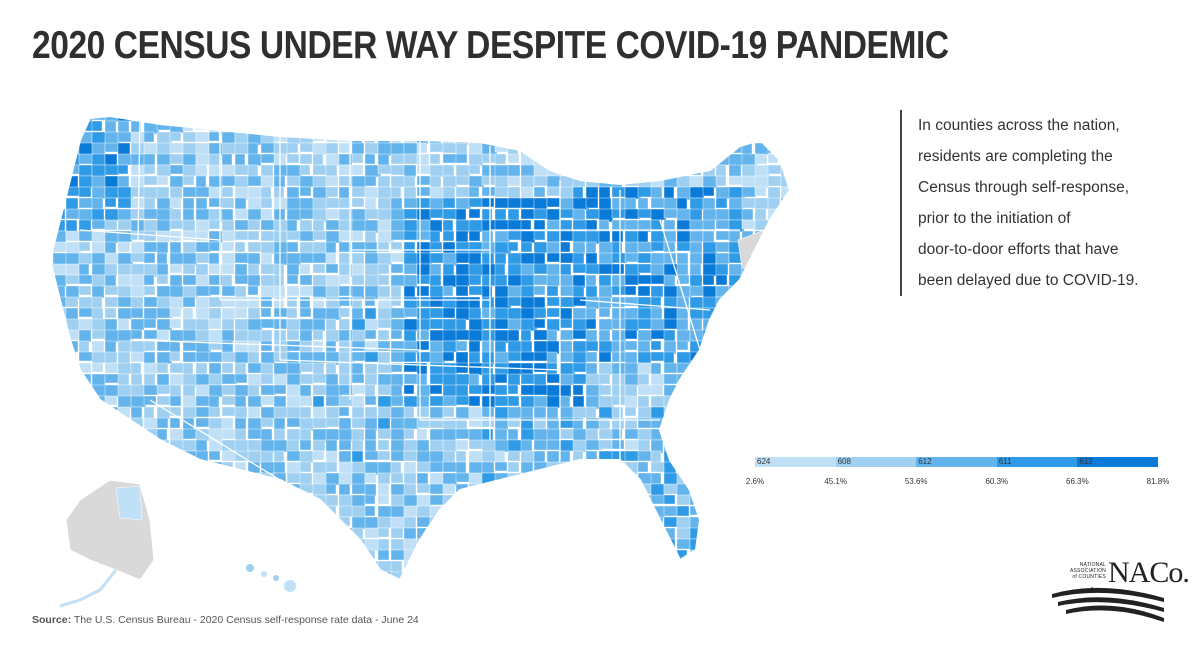 This screenshot has height=656, width=1200. What do you see at coordinates (1158, 481) in the screenshot?
I see `legend-break: 81.8%` at bounding box center [1158, 481].